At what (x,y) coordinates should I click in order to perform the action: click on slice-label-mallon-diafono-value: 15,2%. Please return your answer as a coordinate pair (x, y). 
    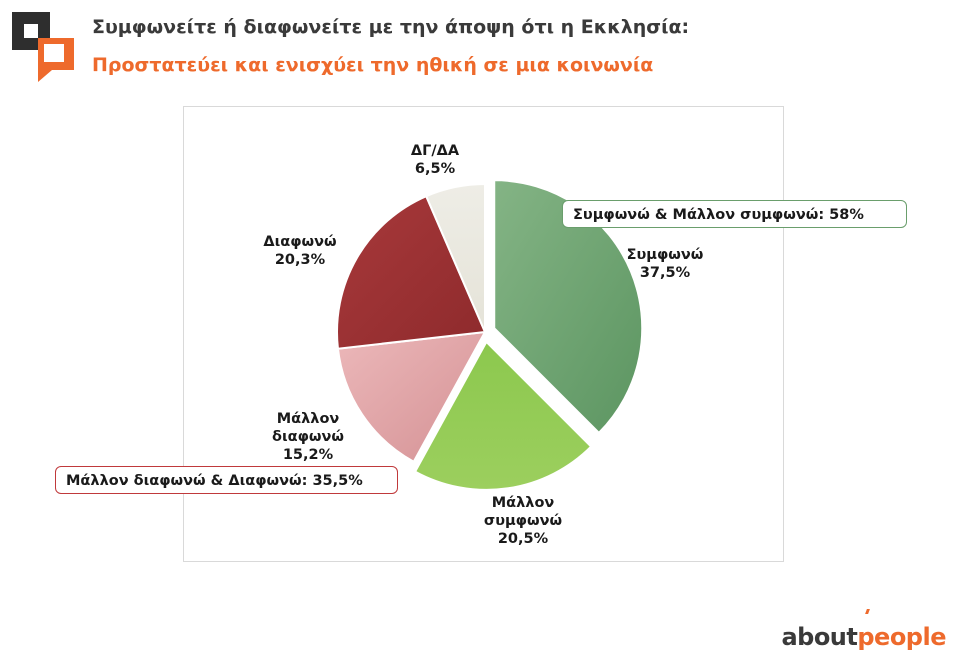
    Looking at the image, I should click on (308, 455).